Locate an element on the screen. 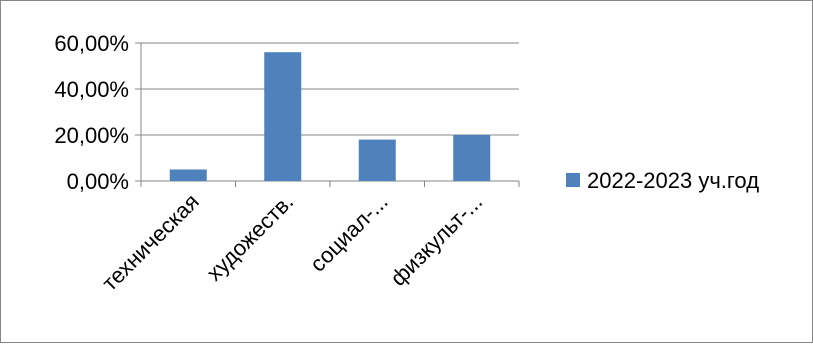  x-category-label: художеств. is located at coordinates (249, 237).